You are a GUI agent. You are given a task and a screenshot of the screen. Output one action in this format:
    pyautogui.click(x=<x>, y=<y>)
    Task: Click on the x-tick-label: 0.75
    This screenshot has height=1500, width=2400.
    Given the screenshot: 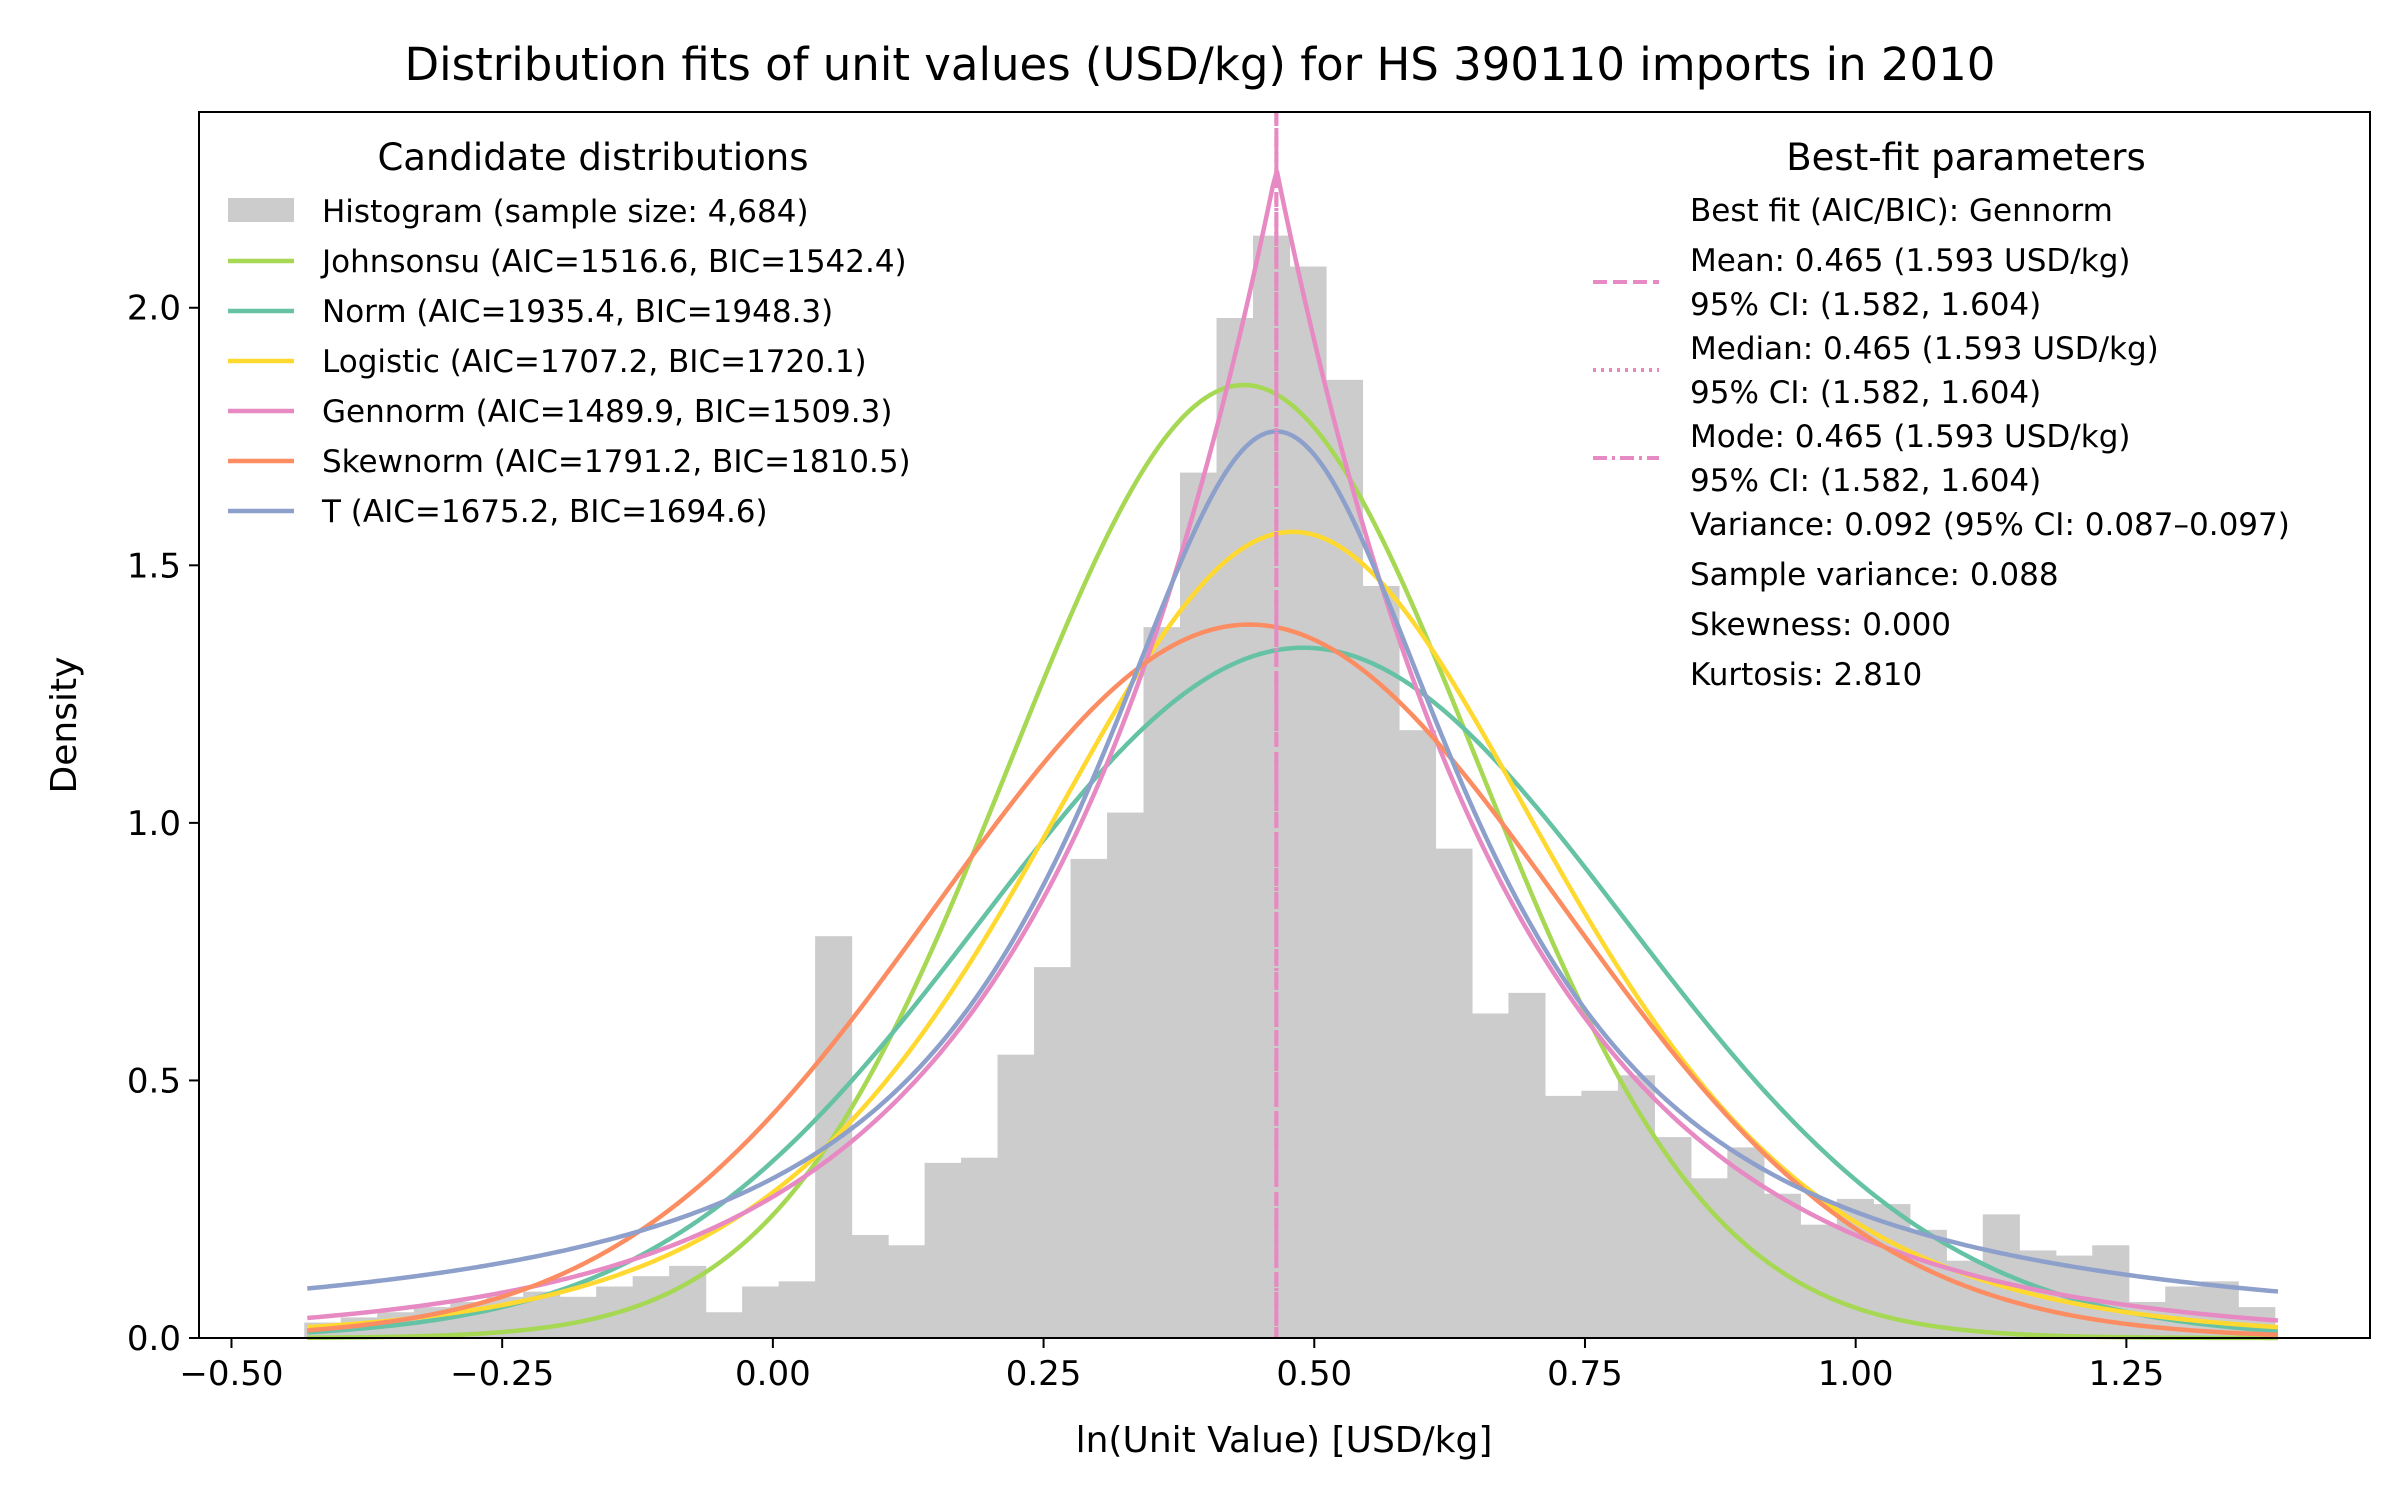 What is the action you would take?
    pyautogui.click(x=1585, y=1374)
    